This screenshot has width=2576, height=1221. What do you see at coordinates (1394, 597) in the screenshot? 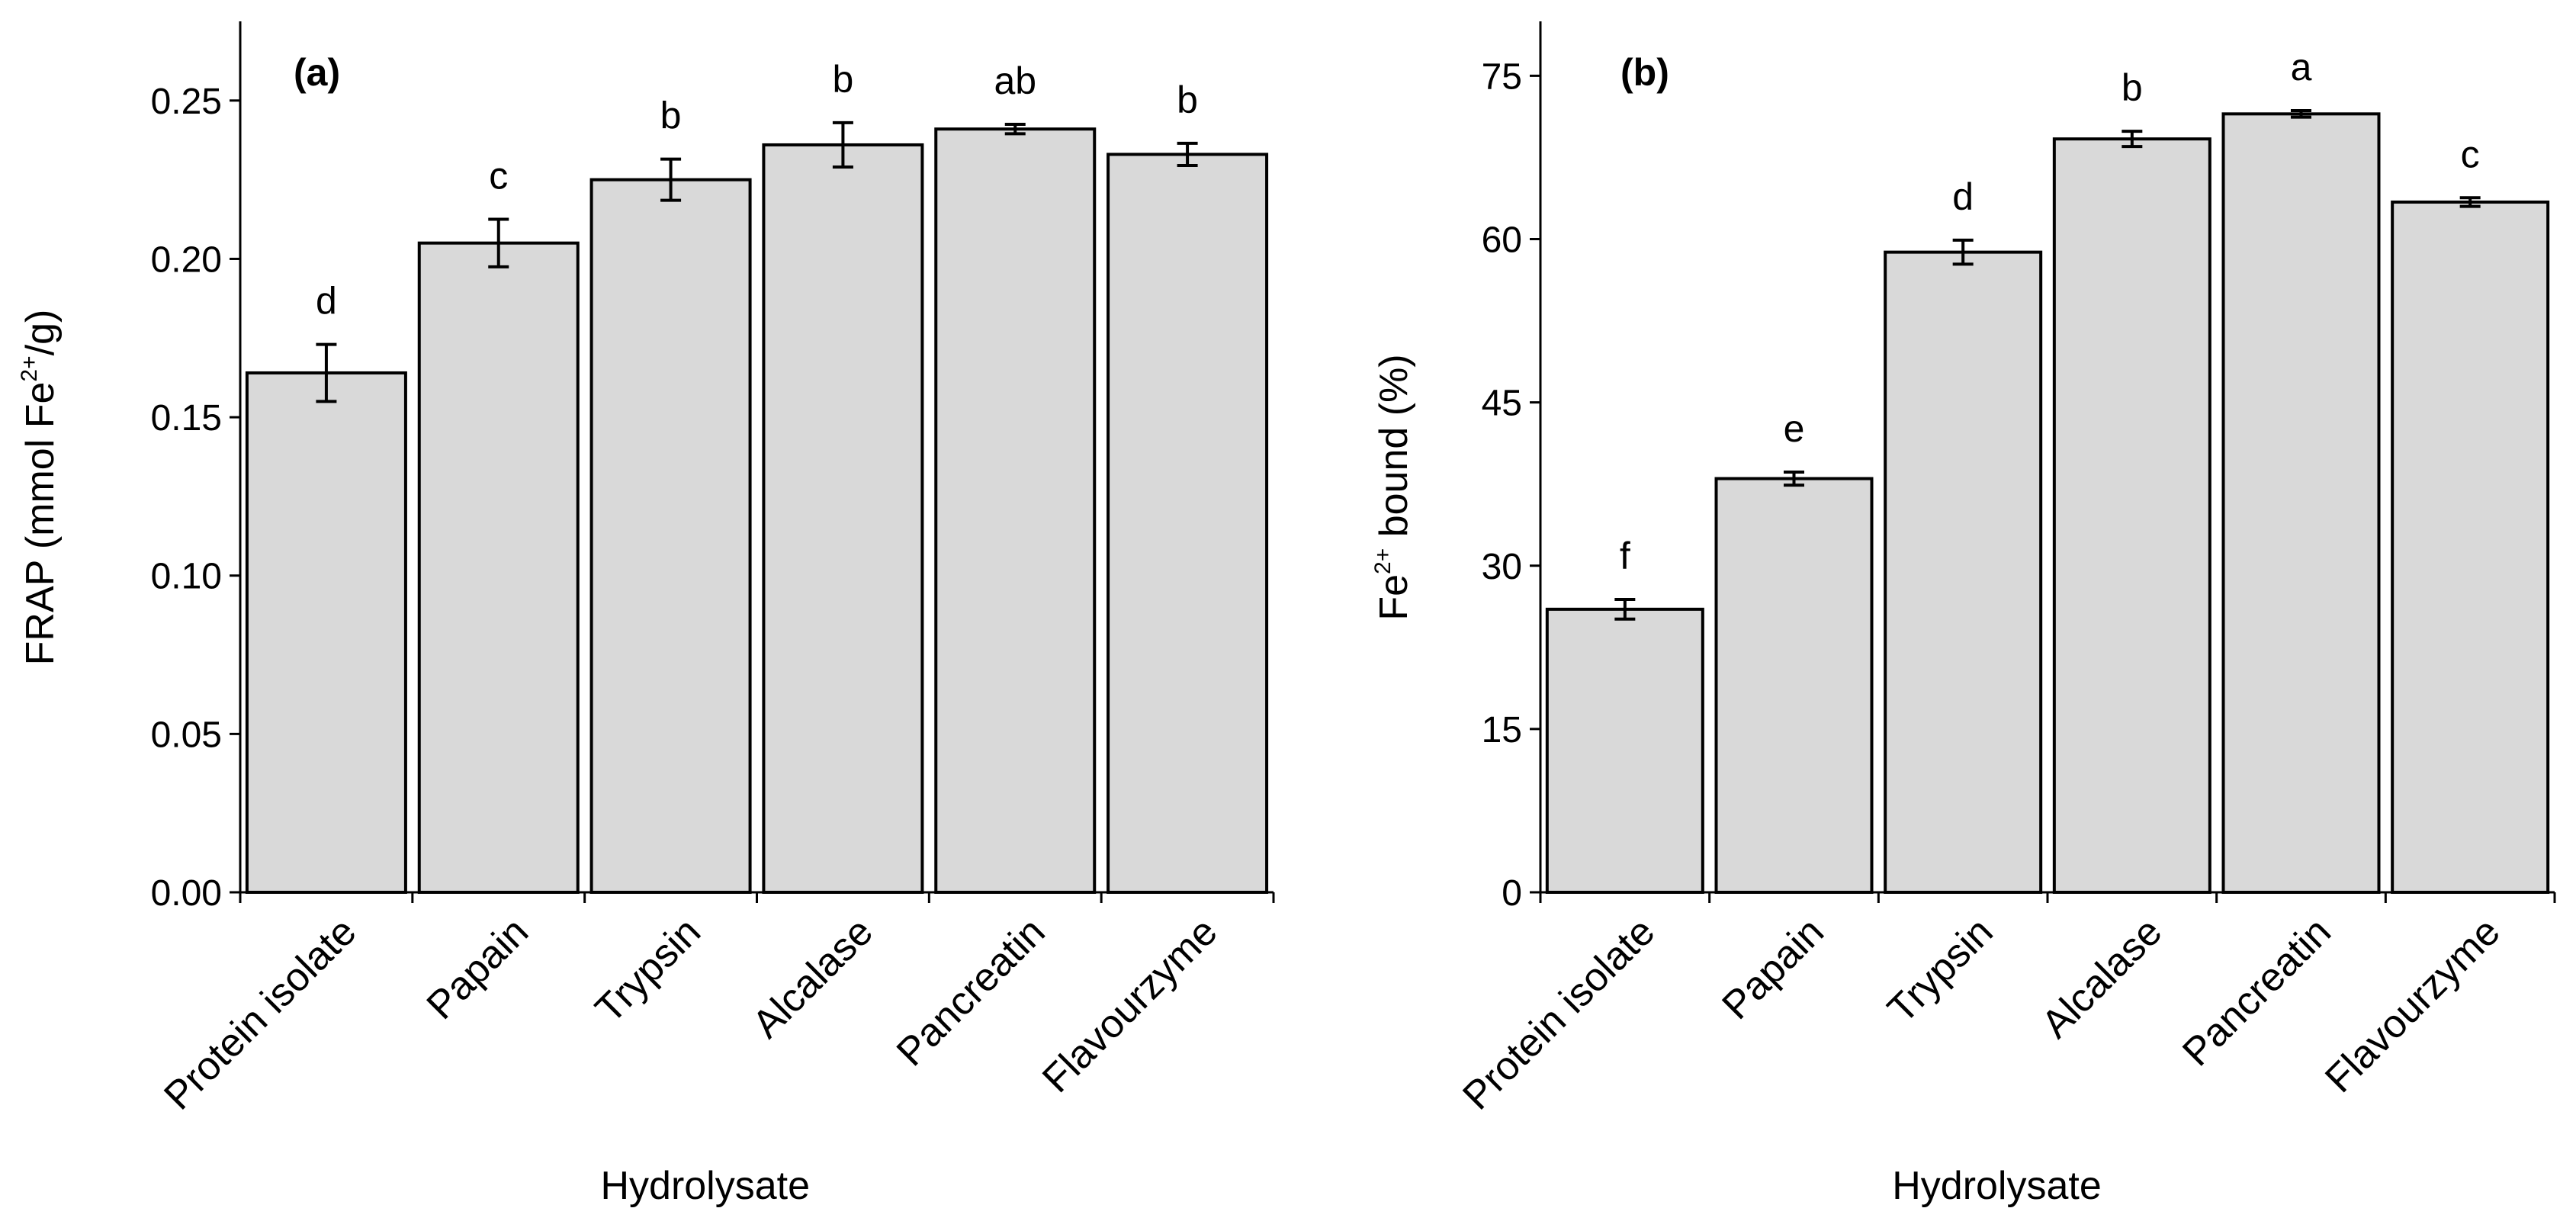
I see `y-axis-title-text: Fe` at bounding box center [1394, 597].